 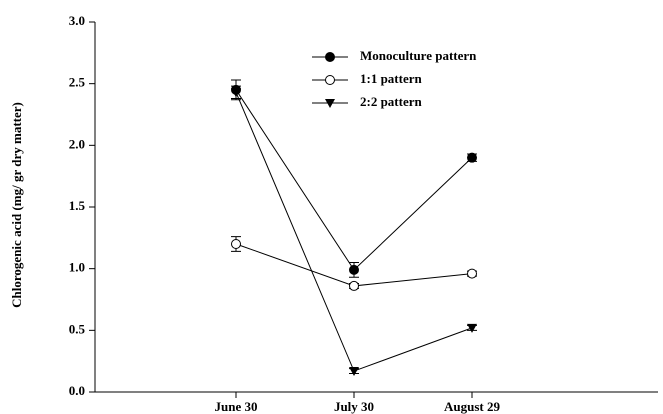 What do you see at coordinates (77, 205) in the screenshot?
I see `y-tick-label: 1.5` at bounding box center [77, 205].